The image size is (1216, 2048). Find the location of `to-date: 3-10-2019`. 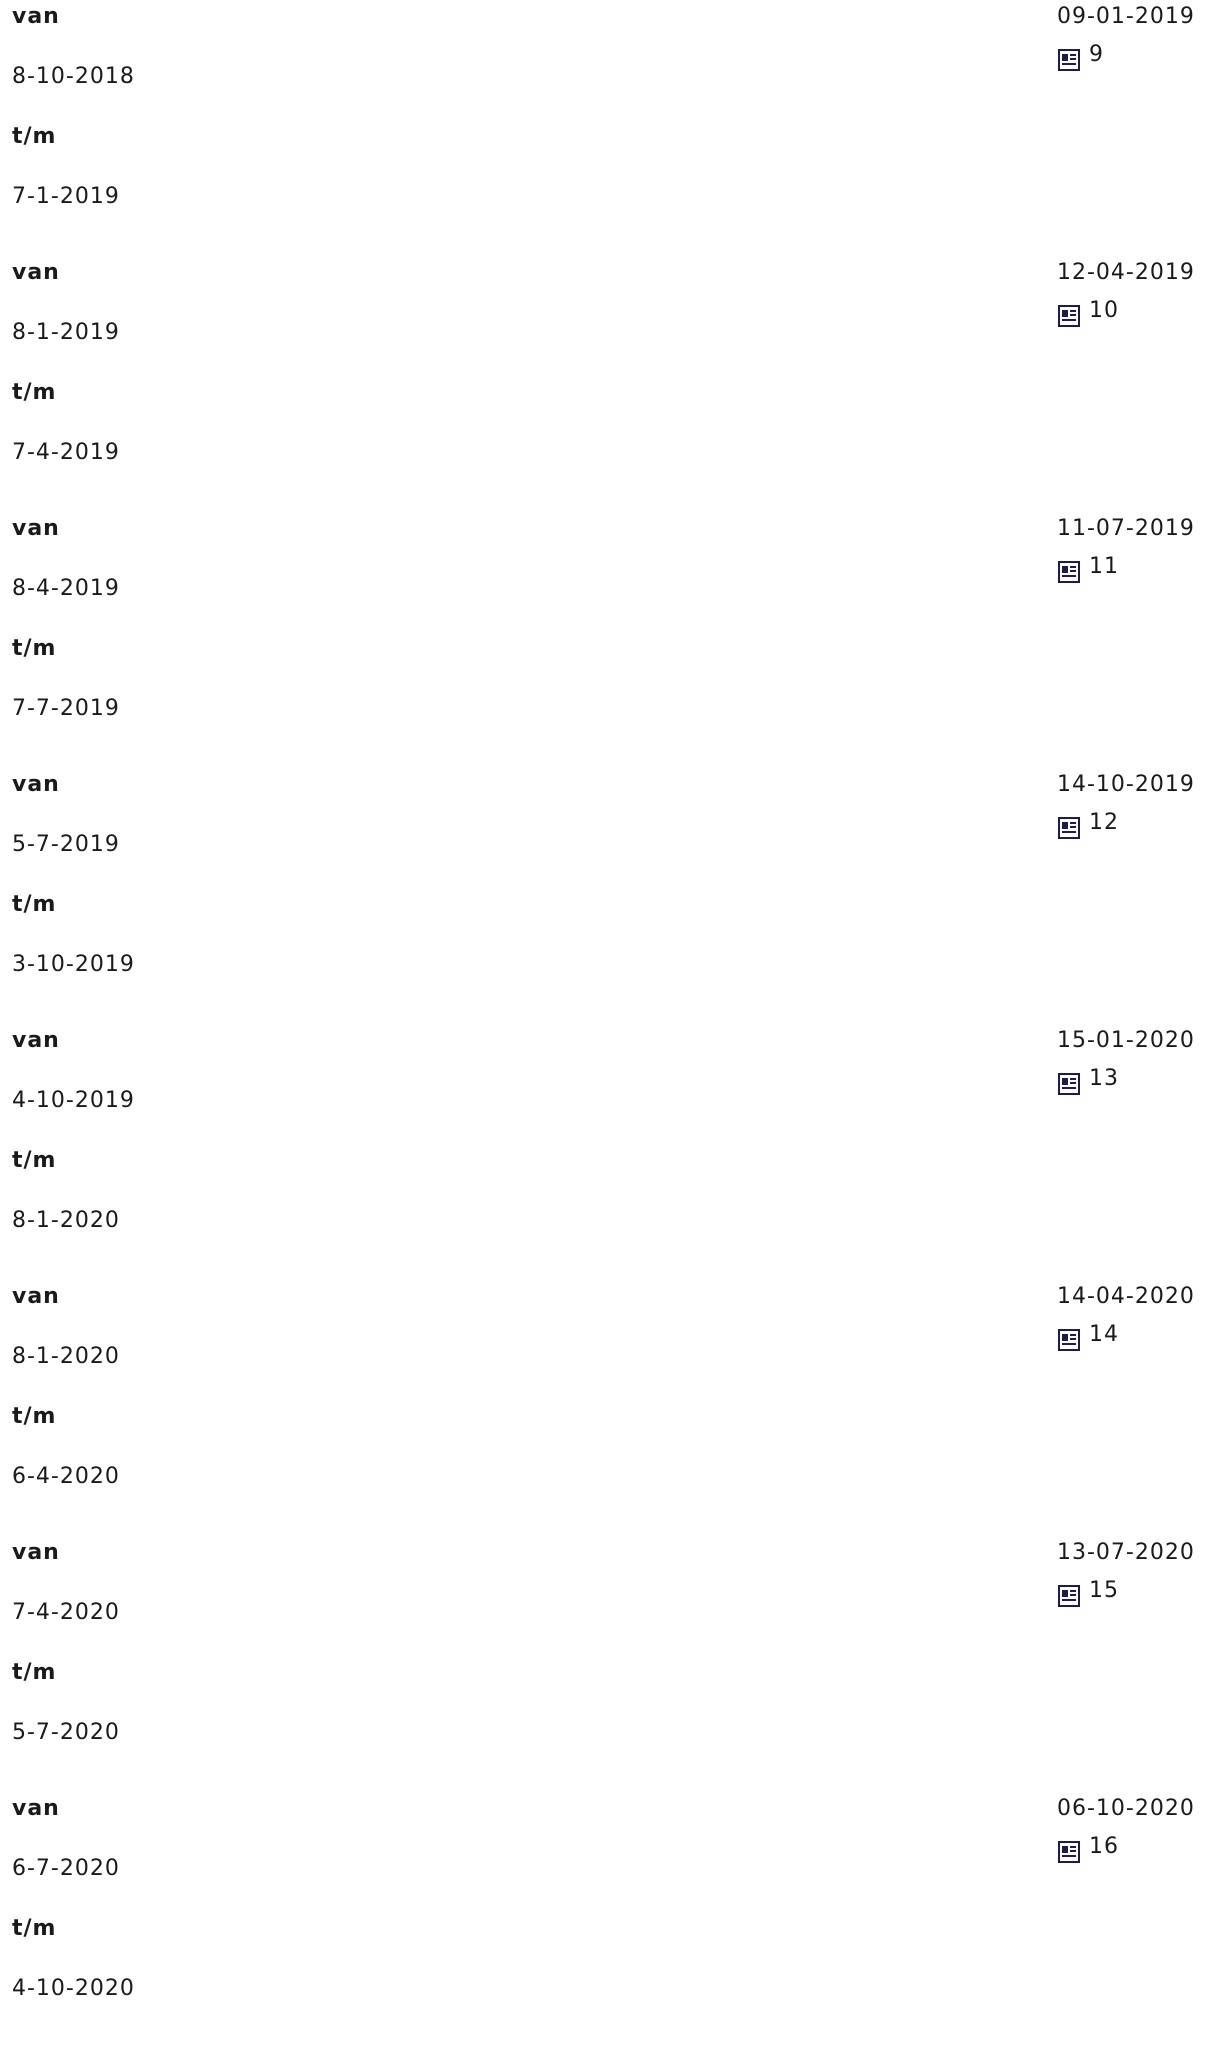

to-date: 3-10-2019 is located at coordinates (73, 964).